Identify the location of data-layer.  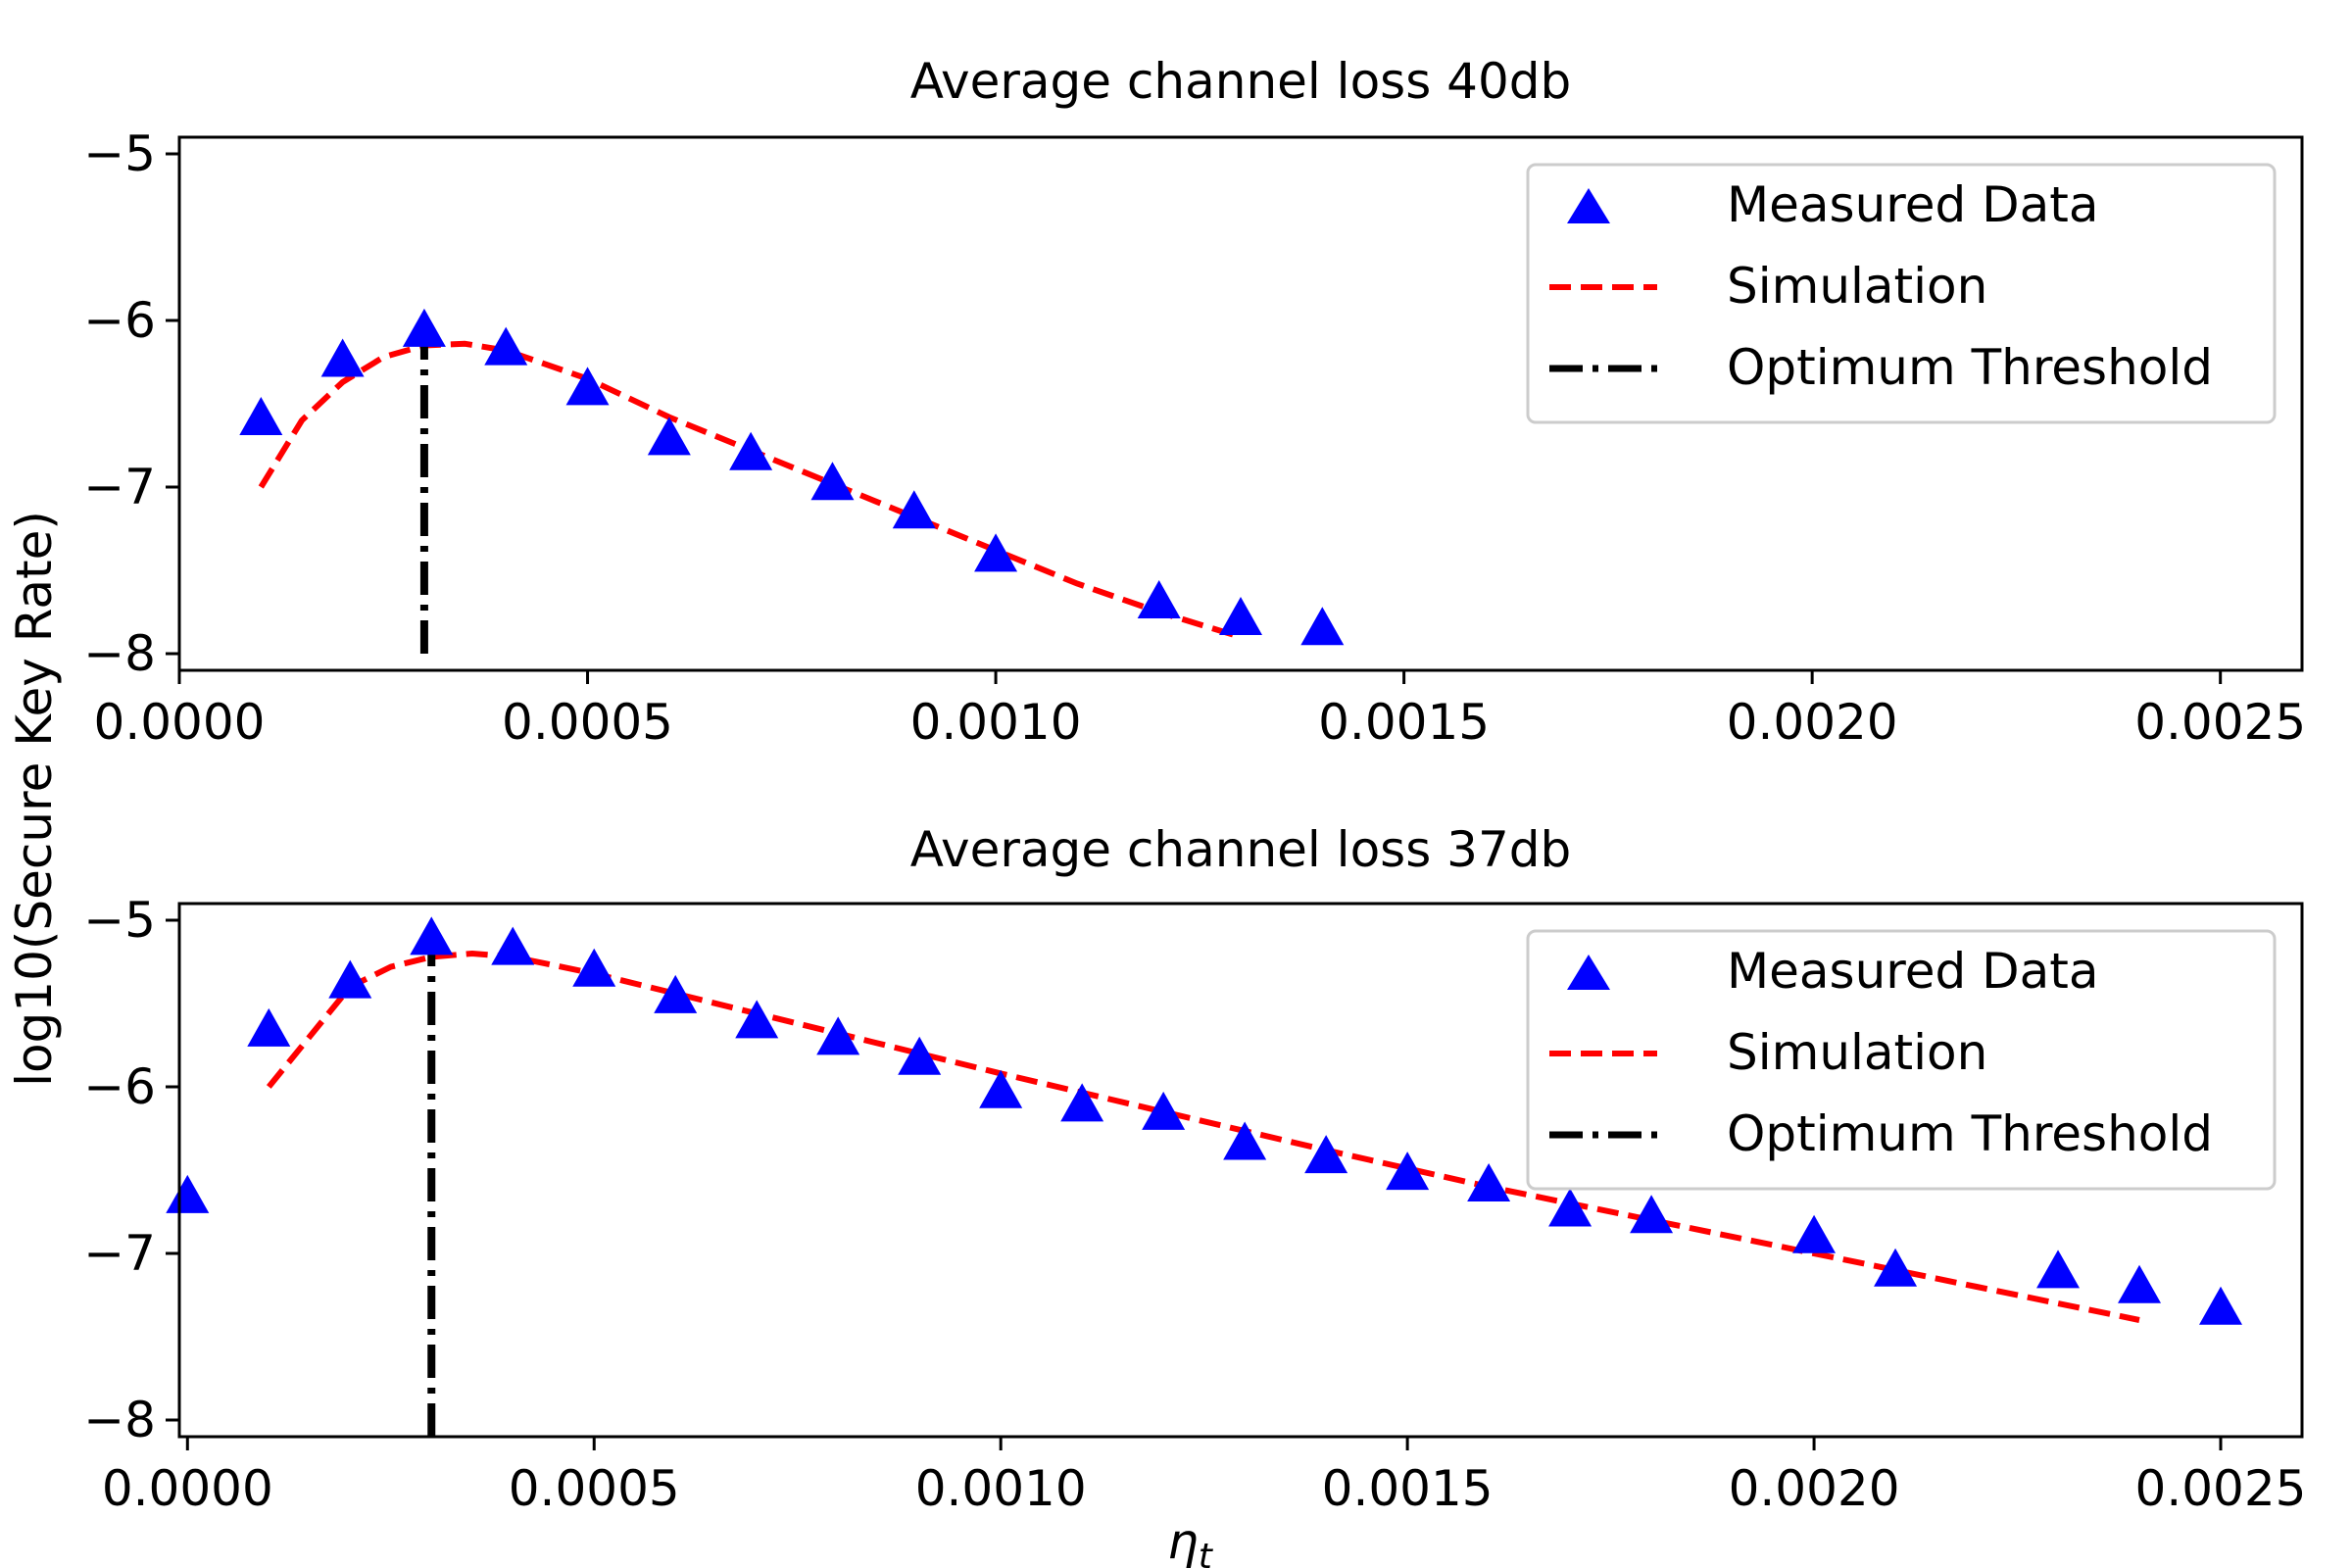
(792, 481).